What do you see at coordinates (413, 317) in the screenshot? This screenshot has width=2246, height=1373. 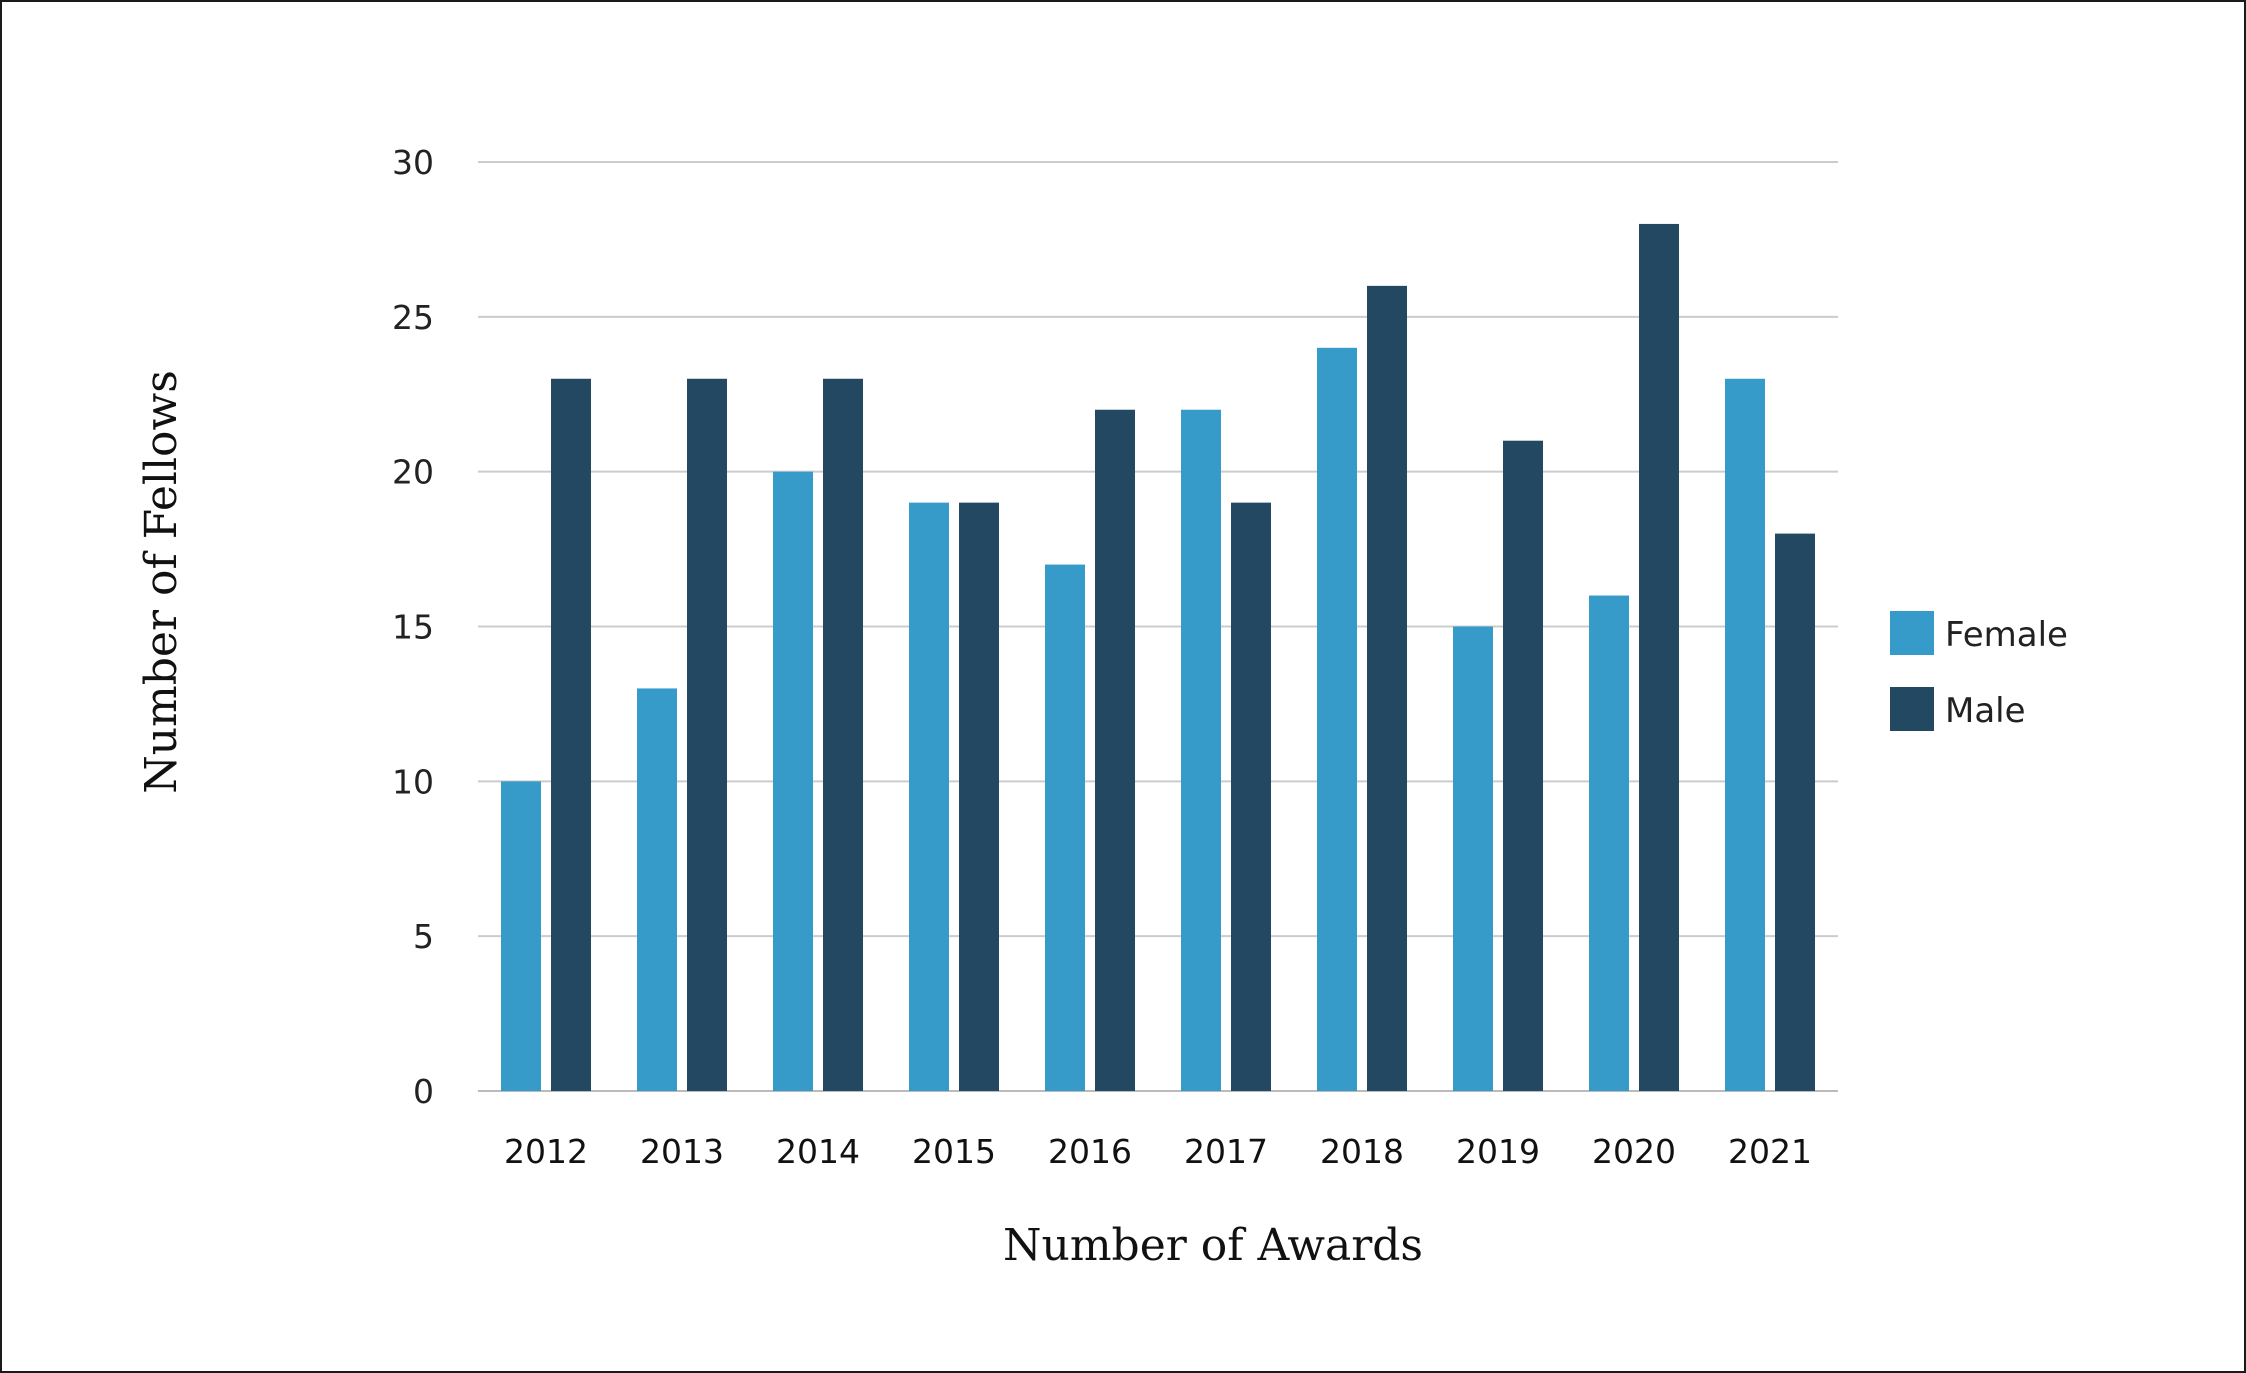 I see `y-tick-label: 25` at bounding box center [413, 317].